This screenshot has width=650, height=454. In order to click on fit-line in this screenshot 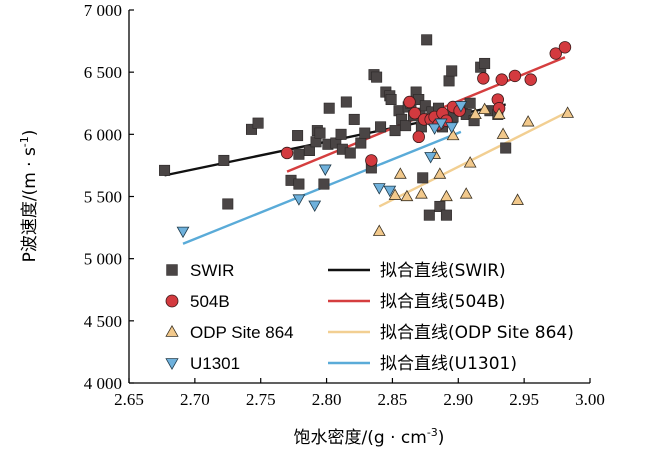, I will do `click(473, 159)`.